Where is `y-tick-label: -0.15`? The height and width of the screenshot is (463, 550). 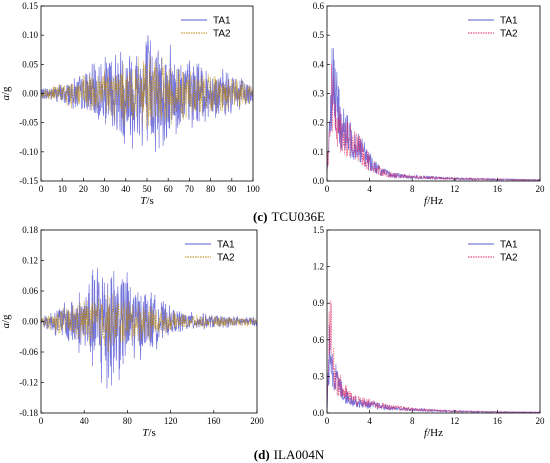 y-tick-label: -0.15 is located at coordinates (28, 181).